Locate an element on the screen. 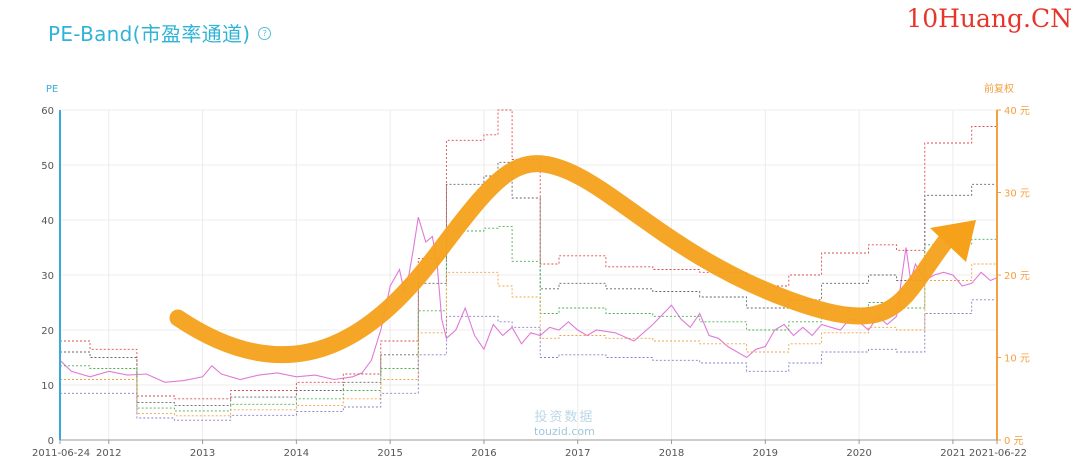 This screenshot has width=1080, height=473. x-tick-label: 2021 is located at coordinates (952, 453).